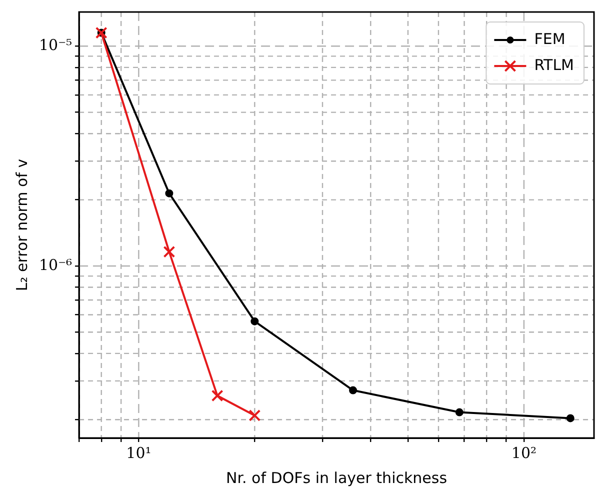  What do you see at coordinates (550, 39) in the screenshot?
I see `legend-label: FEM` at bounding box center [550, 39].